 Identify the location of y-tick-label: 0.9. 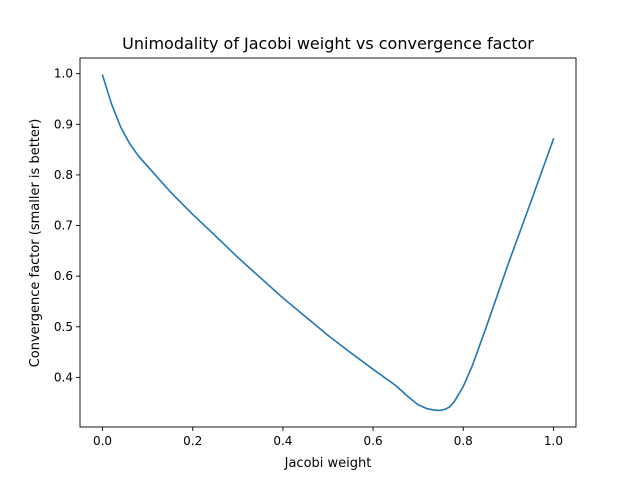
(63, 124).